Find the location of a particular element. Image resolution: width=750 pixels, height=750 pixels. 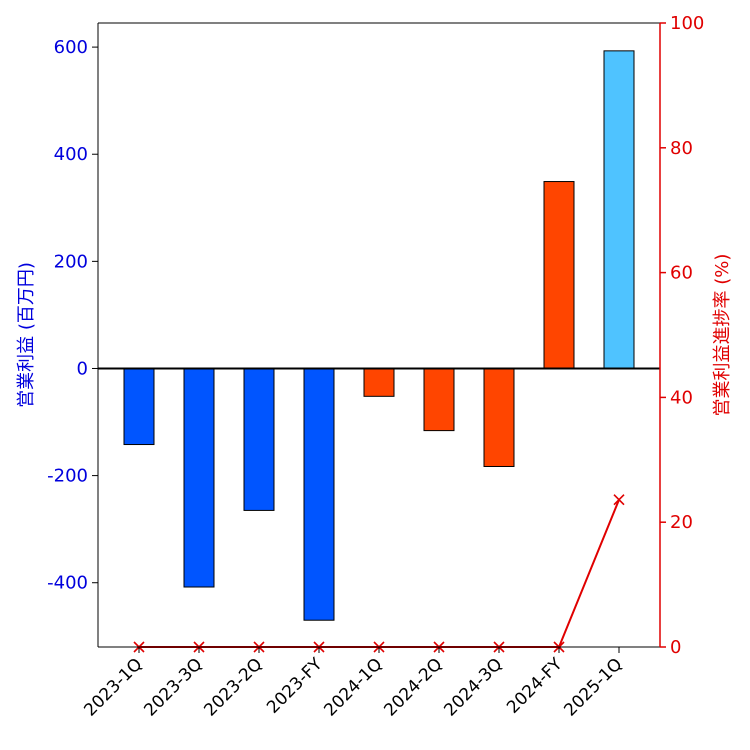

x-tick-label-2024-1Q: 2024-1Q is located at coordinates (353, 687).